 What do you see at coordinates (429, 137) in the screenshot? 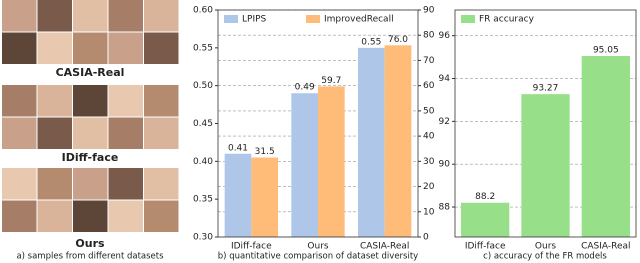
I see `y2-tick-label: 40` at bounding box center [429, 137].